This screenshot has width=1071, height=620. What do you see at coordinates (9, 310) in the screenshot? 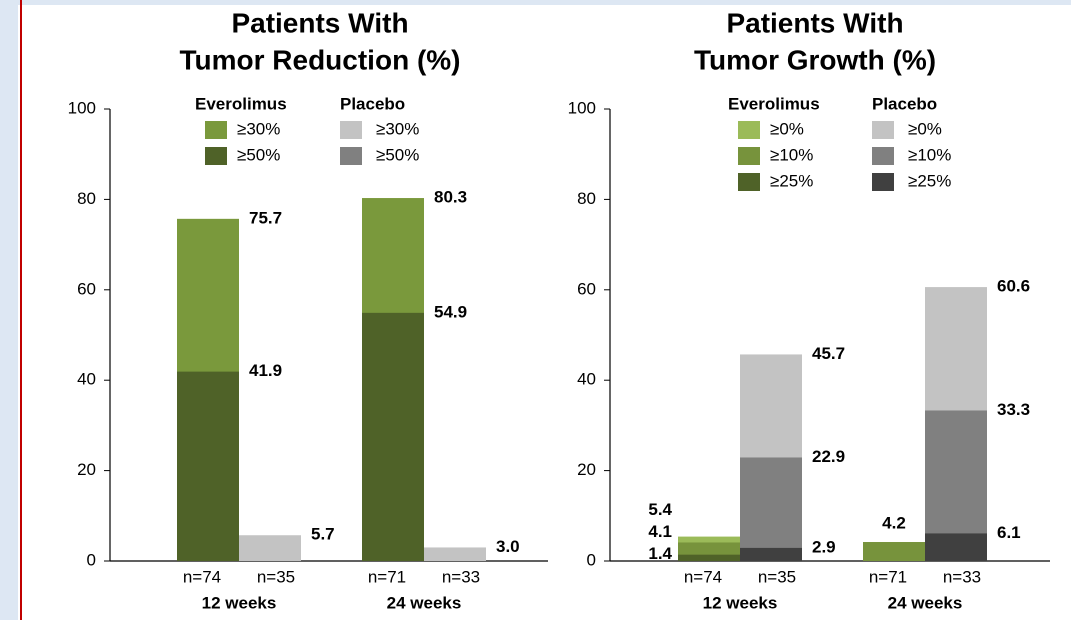
I see `left-border` at bounding box center [9, 310].